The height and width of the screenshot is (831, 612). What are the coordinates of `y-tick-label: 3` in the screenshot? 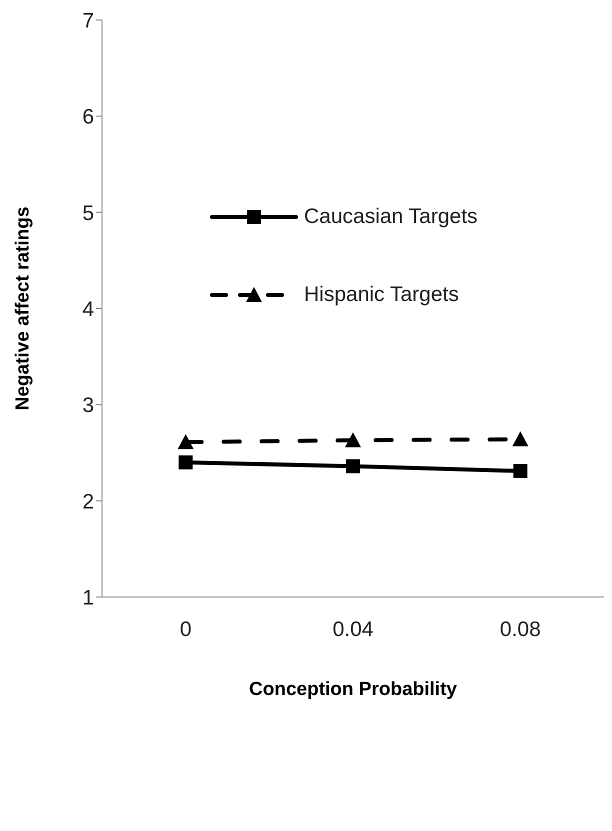 It's located at (88, 406).